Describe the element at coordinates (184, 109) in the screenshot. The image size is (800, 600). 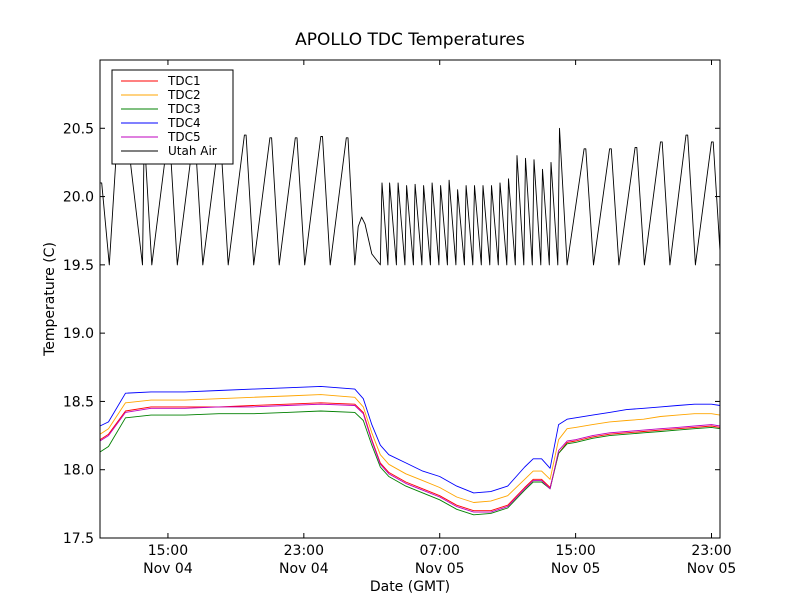
I see `legend-label: TDC3` at that location.